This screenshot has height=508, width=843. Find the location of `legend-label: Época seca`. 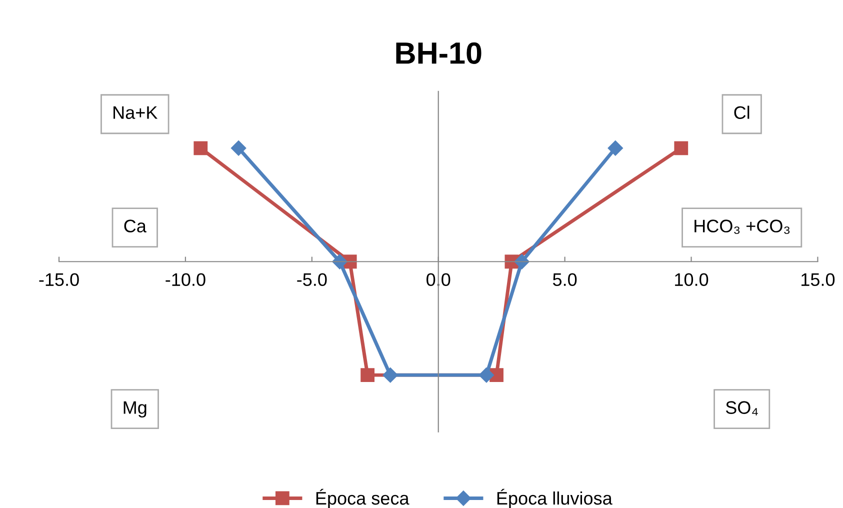

legend-label: Época seca is located at coordinates (363, 498).